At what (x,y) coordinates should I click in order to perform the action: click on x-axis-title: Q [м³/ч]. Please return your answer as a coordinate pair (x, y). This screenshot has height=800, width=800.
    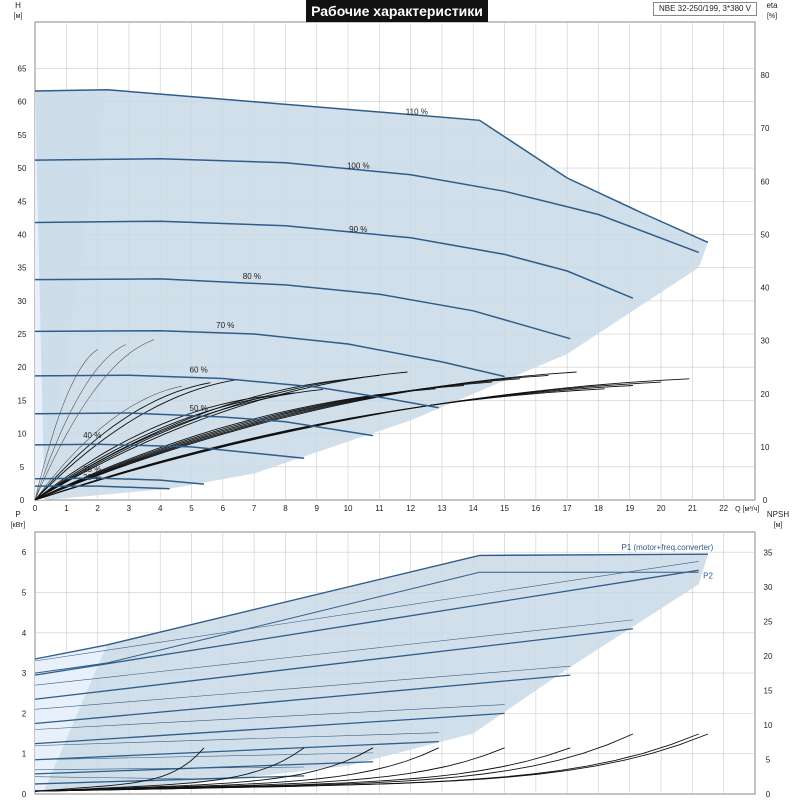
    Looking at the image, I should click on (747, 509).